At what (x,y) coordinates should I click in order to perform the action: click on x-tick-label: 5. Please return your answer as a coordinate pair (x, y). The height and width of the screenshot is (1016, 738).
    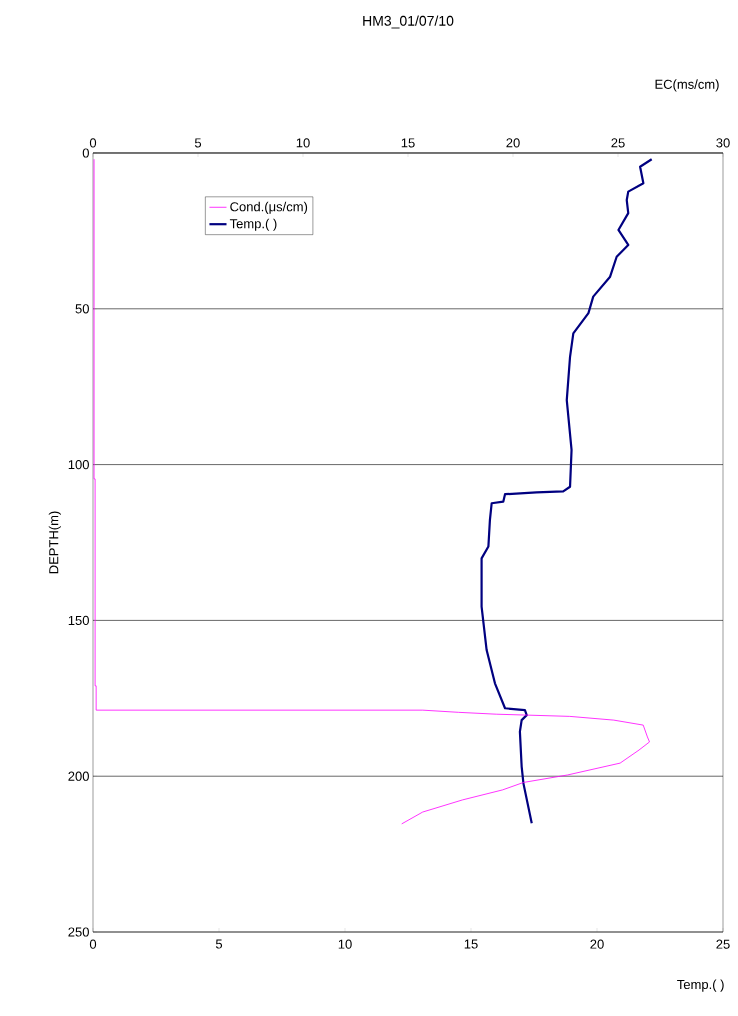
    Looking at the image, I should click on (219, 944).